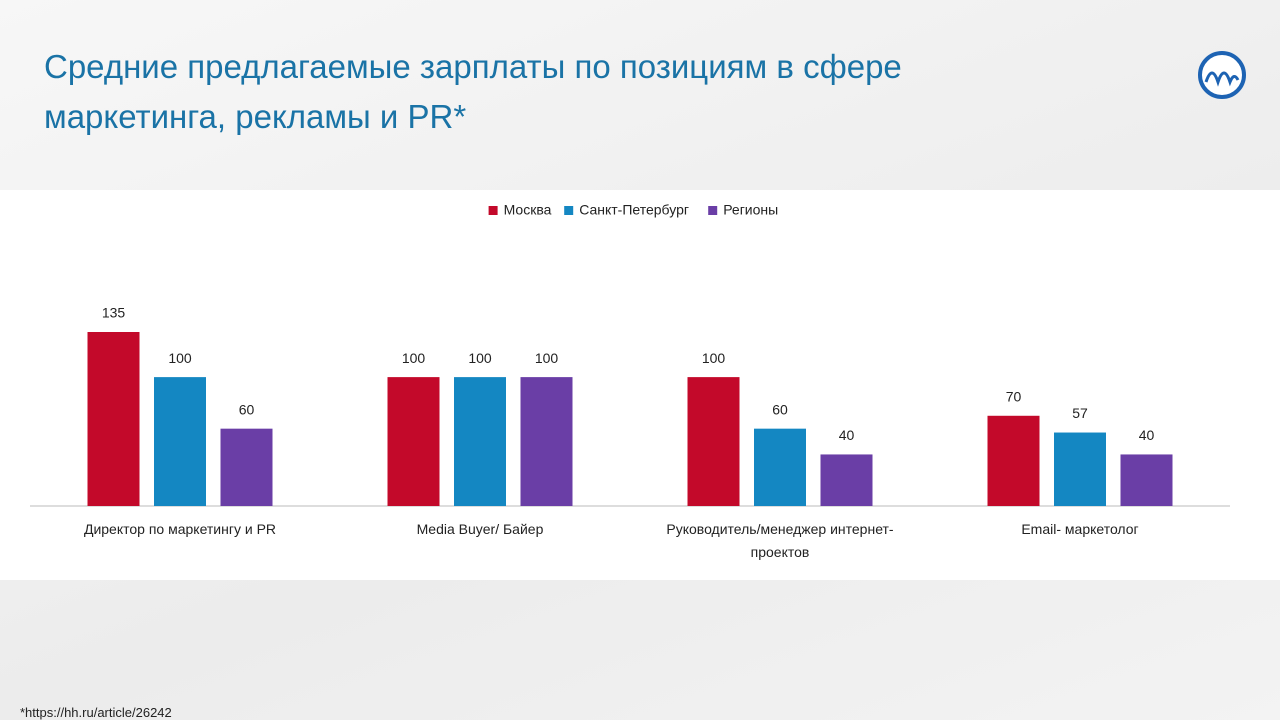 The height and width of the screenshot is (720, 1280). Describe the element at coordinates (528, 210) in the screenshot. I see `legend-label: Москва` at that location.